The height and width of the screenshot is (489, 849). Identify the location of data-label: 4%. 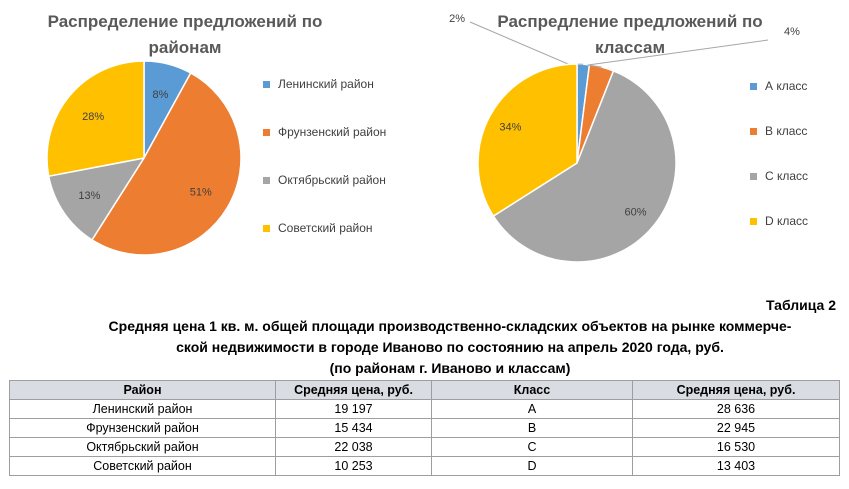
(792, 32).